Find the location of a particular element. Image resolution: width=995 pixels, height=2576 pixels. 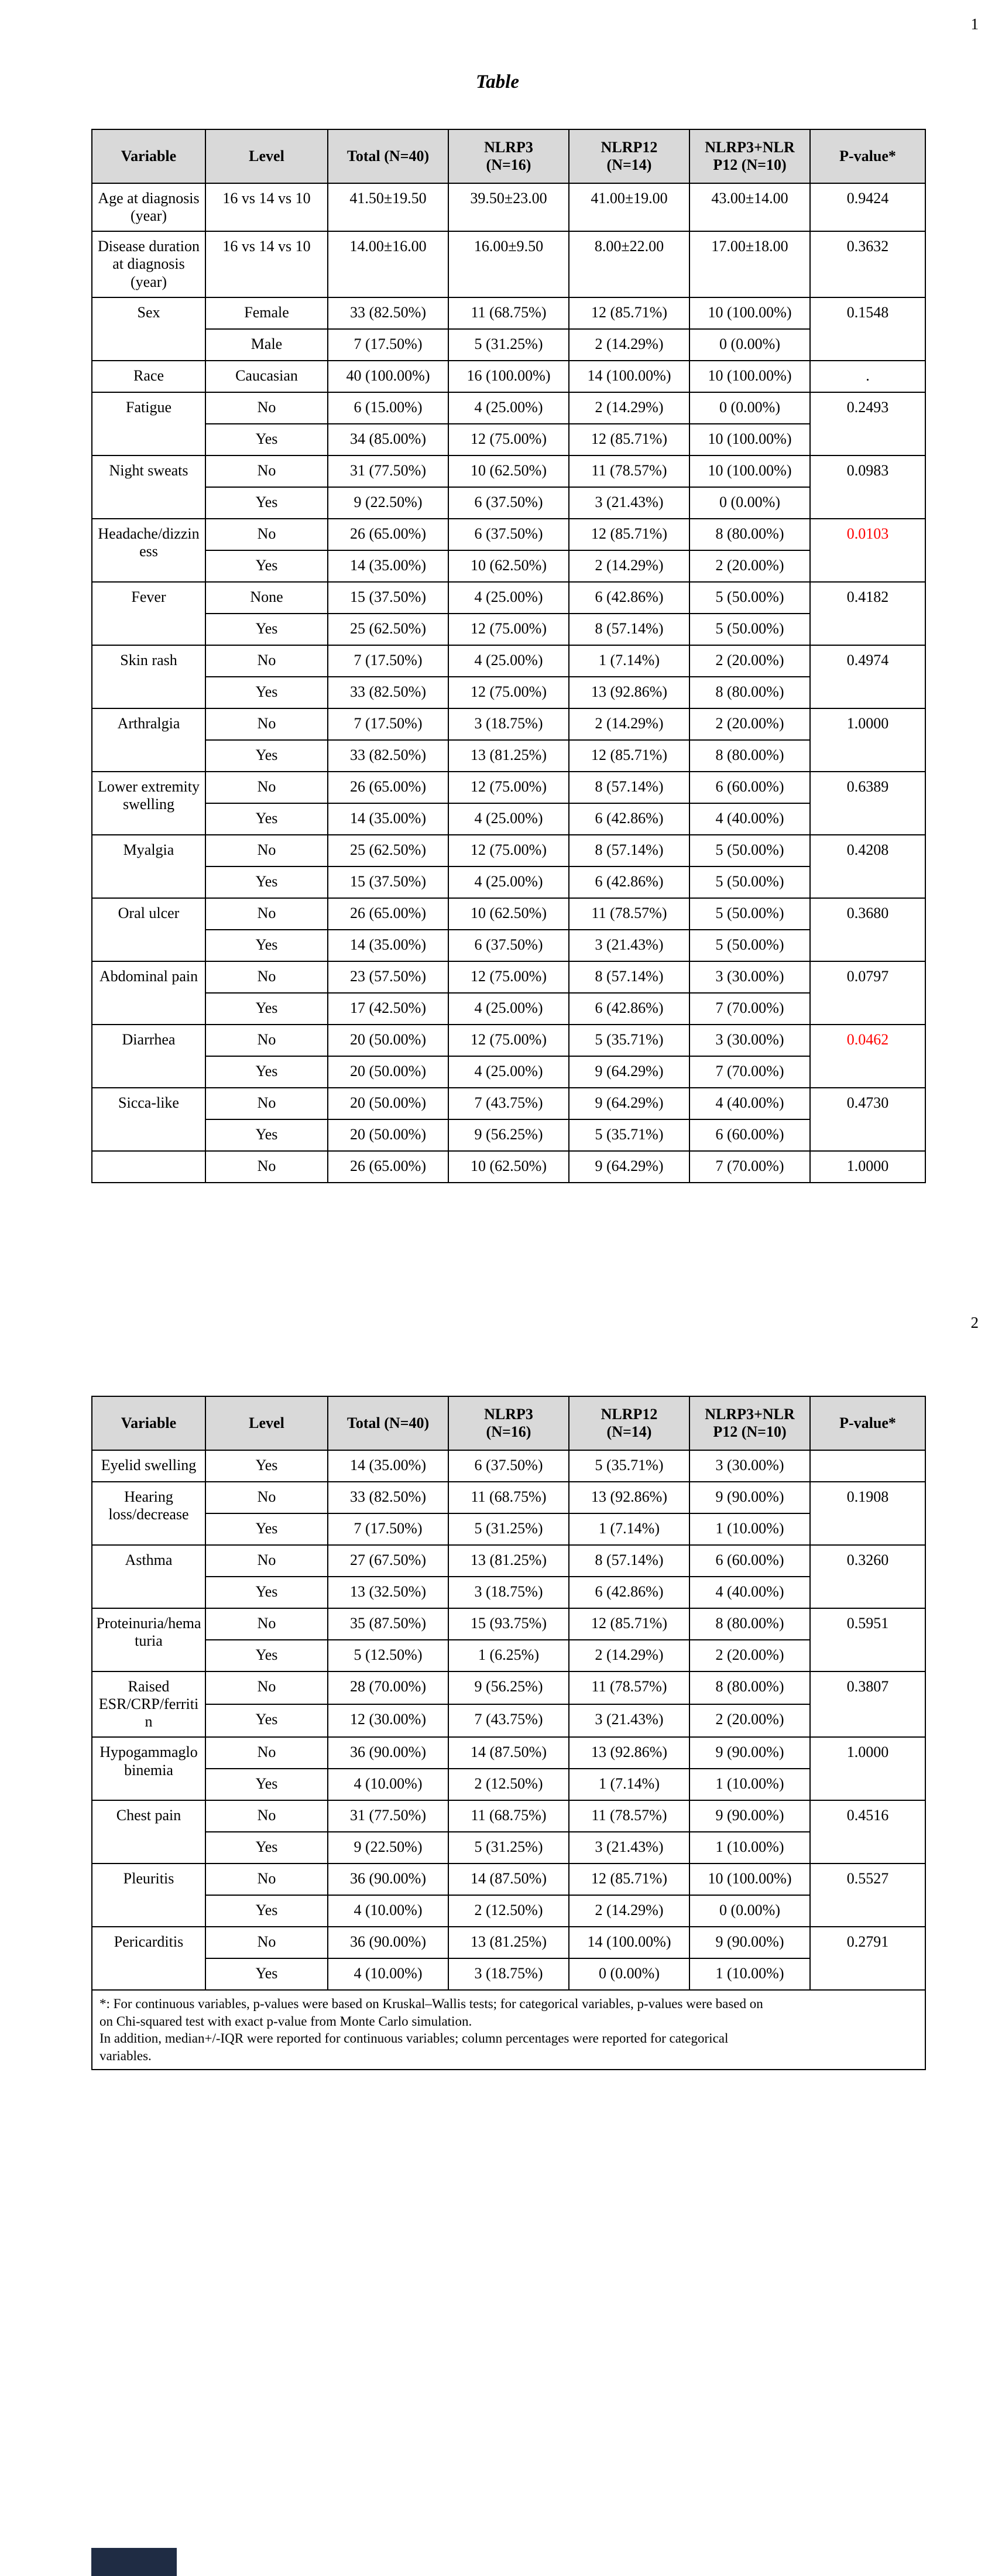

nlrp3-cell: 5 (31.25%) is located at coordinates (509, 1529).